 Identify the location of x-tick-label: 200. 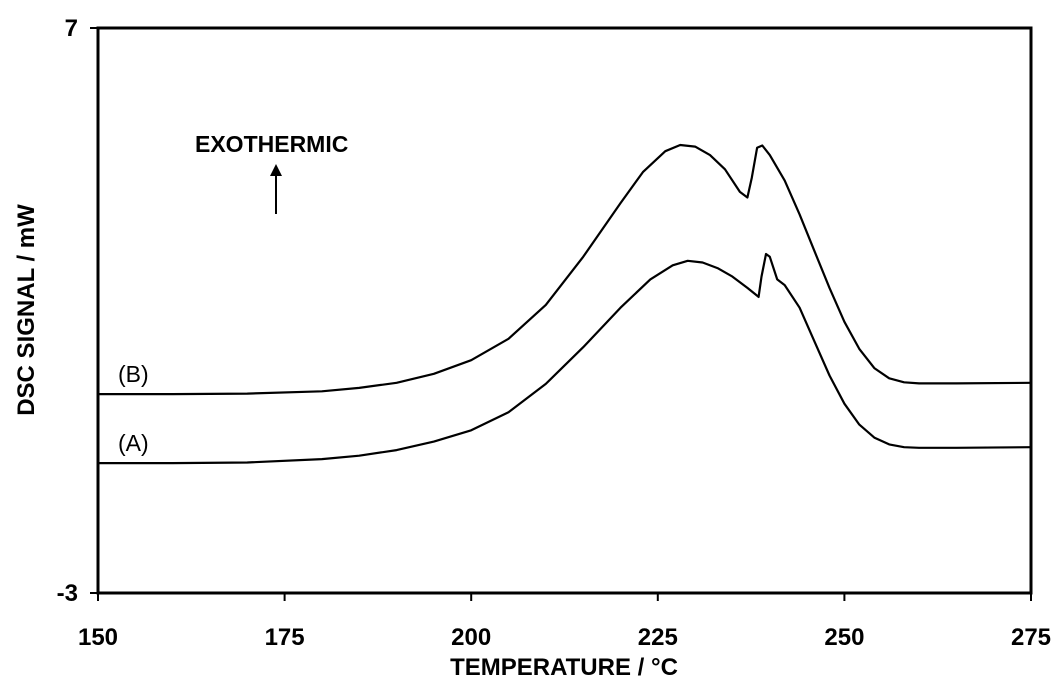
(471, 637).